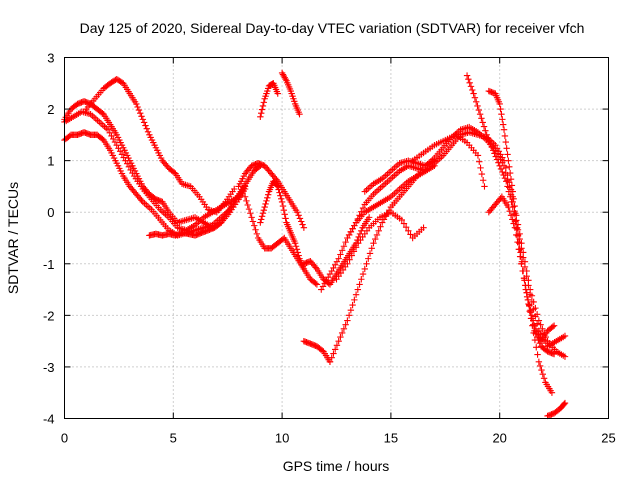 This screenshot has width=640, height=480. What do you see at coordinates (499, 438) in the screenshot?
I see `x-tick-label: 20` at bounding box center [499, 438].